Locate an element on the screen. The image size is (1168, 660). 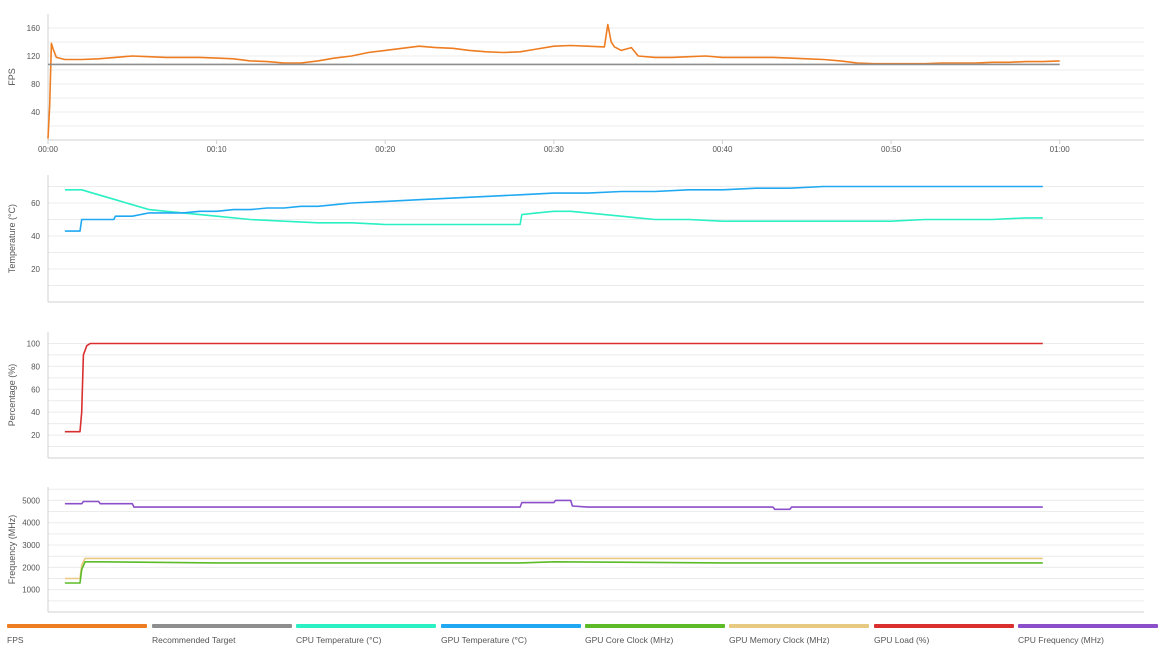
y-tick-label: 2000 is located at coordinates (31, 567).